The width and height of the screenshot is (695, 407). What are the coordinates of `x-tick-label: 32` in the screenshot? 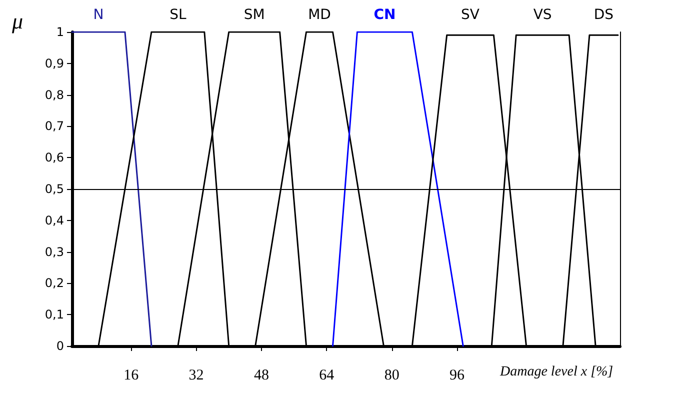 It's located at (196, 376).